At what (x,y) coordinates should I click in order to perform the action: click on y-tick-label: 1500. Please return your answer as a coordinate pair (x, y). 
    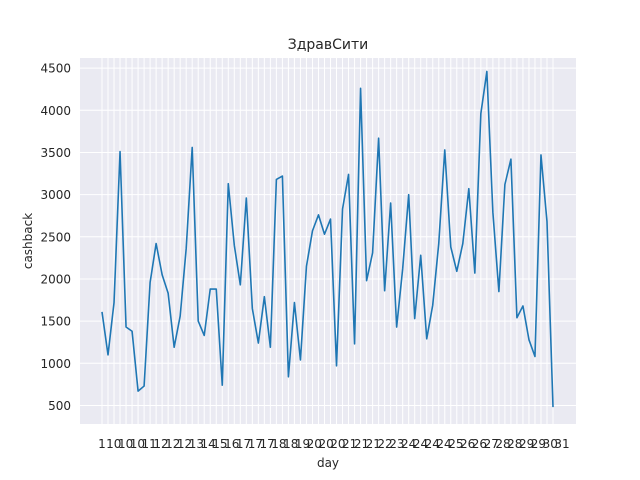
    Looking at the image, I should click on (55, 322).